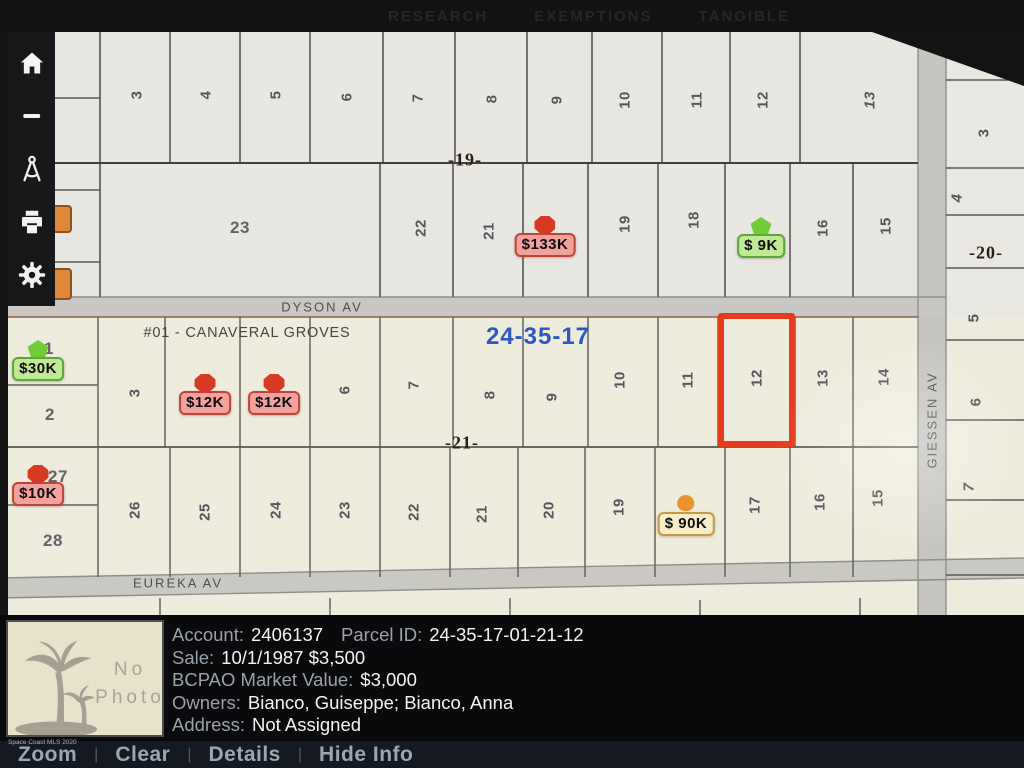  Describe the element at coordinates (343, 702) in the screenshot. I see `owners-line: Owners: Bianco, Guiseppe; Bianco, Anna` at that location.